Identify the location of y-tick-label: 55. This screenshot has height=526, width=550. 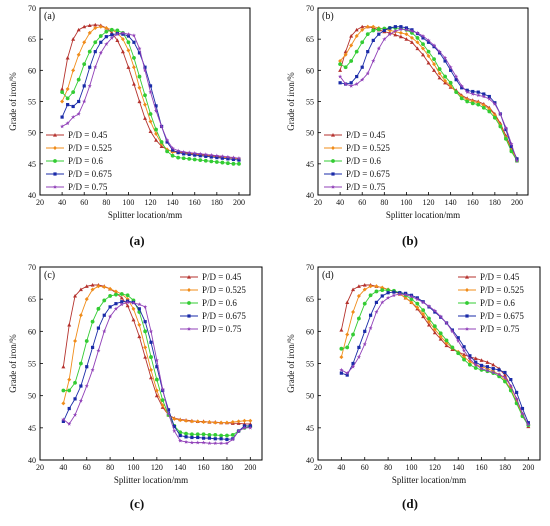
(310, 364).